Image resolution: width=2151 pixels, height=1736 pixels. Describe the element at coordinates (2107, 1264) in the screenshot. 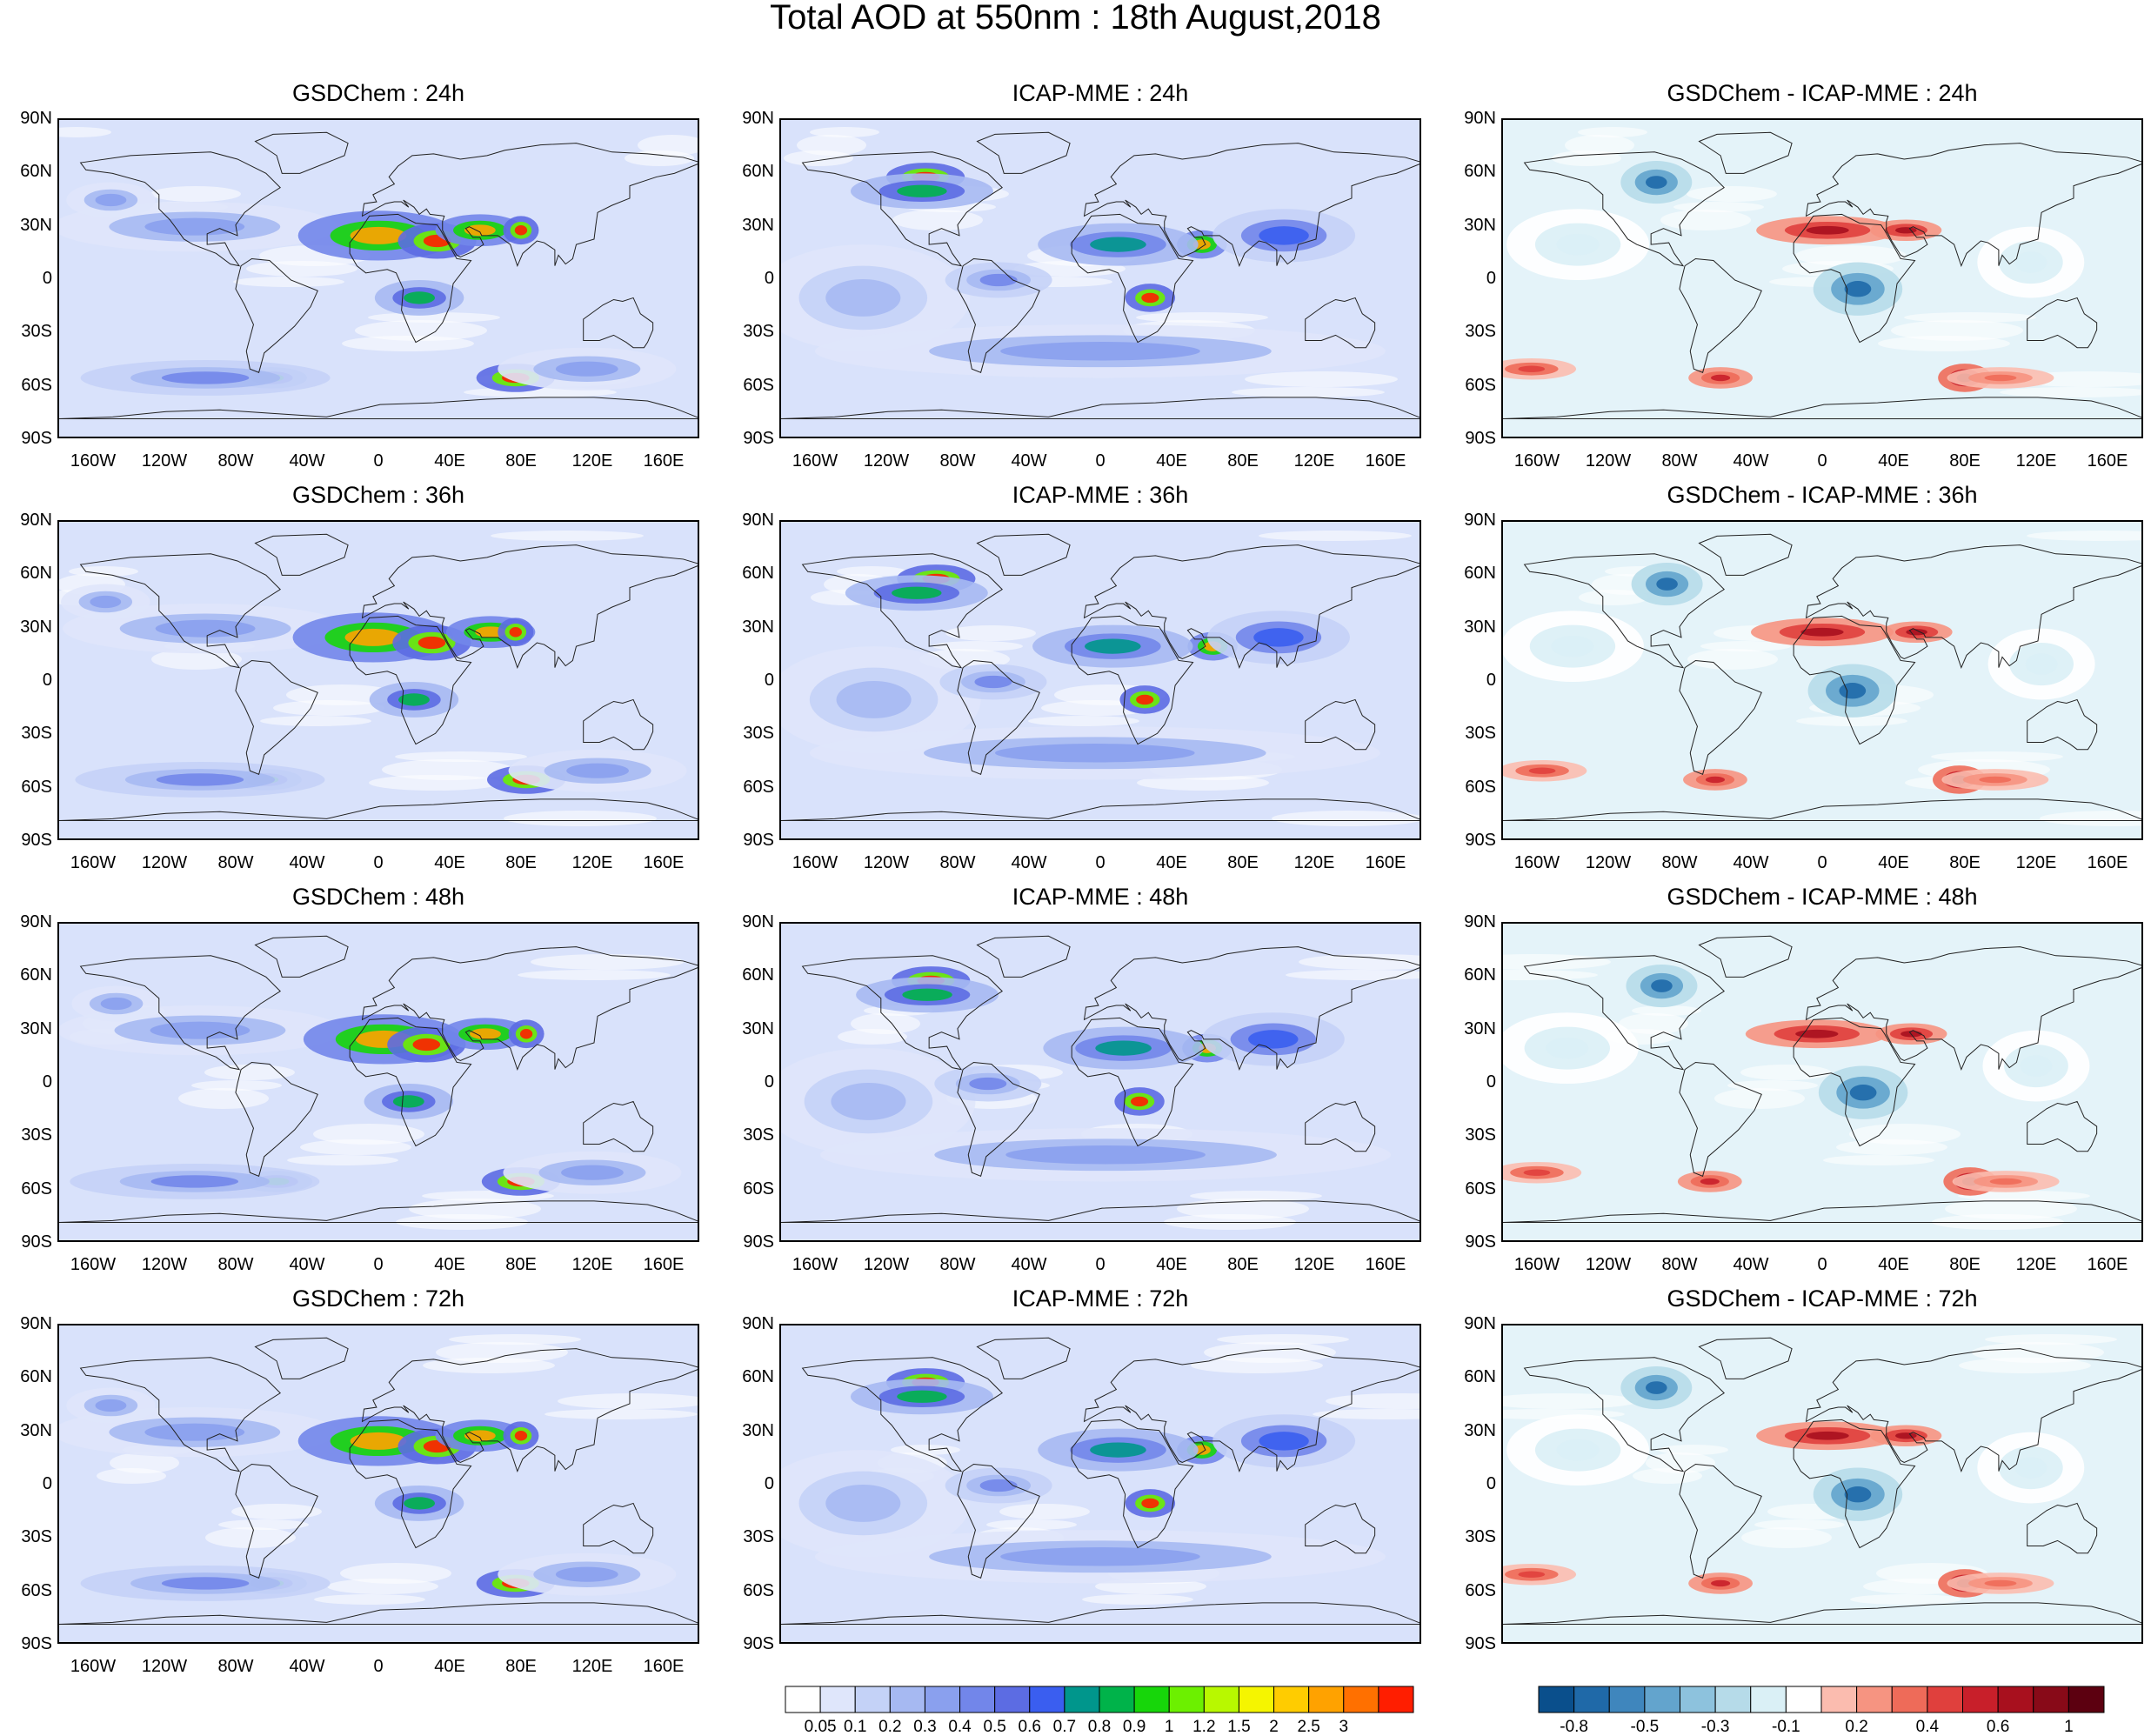

I see `lon-tick-label: 160E` at that location.